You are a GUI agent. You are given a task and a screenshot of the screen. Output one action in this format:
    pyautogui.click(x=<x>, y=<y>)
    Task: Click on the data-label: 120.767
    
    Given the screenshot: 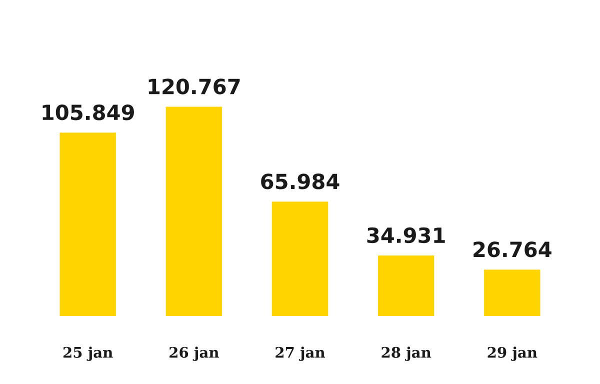 What is the action you would take?
    pyautogui.click(x=194, y=86)
    